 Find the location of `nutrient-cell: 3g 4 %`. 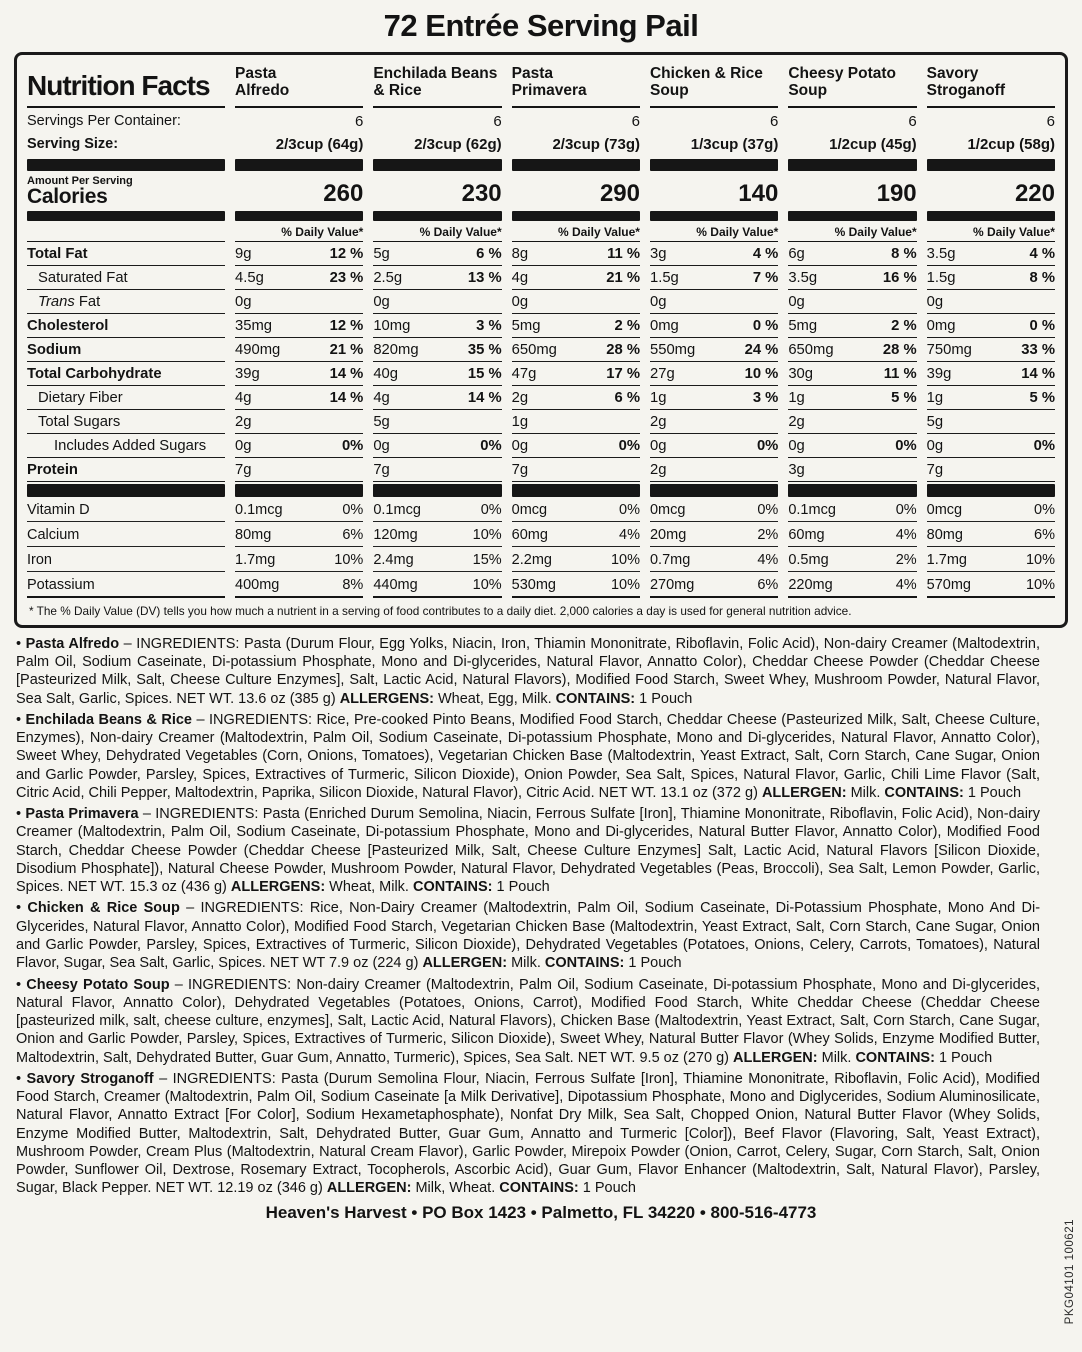

nutrient-cell: 3g 4 % is located at coordinates (714, 254).